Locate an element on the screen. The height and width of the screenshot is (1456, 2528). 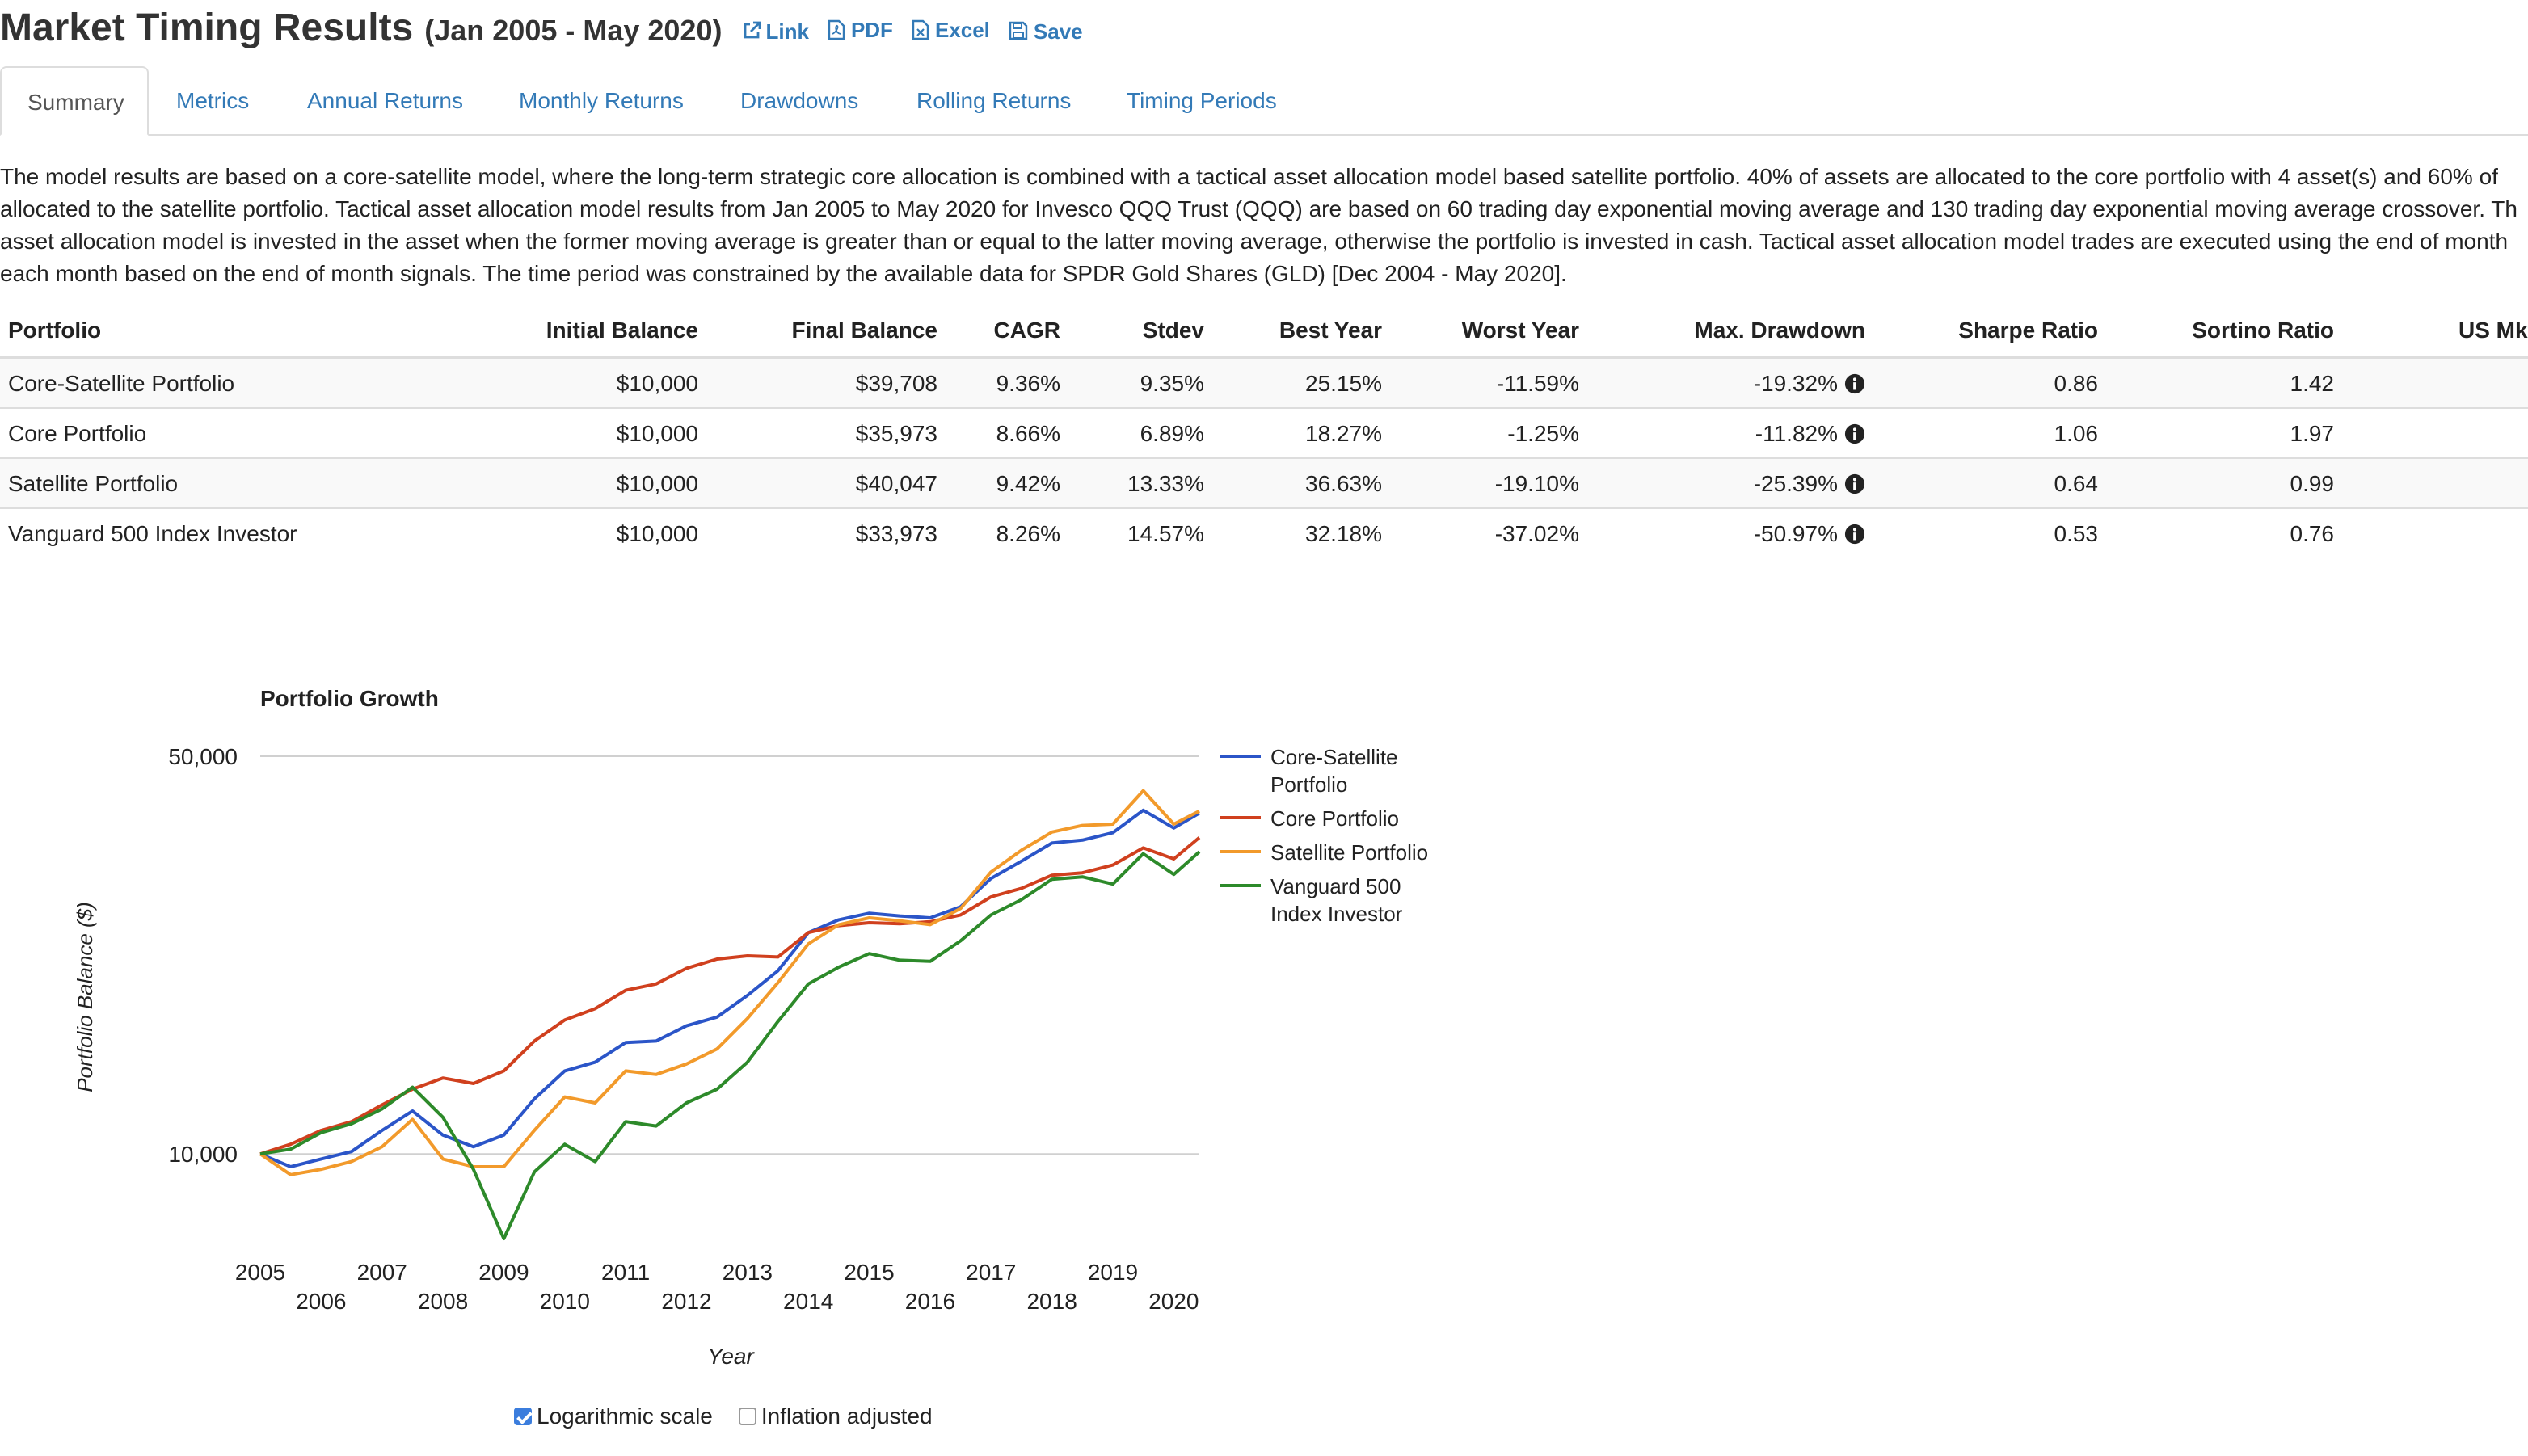
pdf-button: PDF is located at coordinates (861, 30).